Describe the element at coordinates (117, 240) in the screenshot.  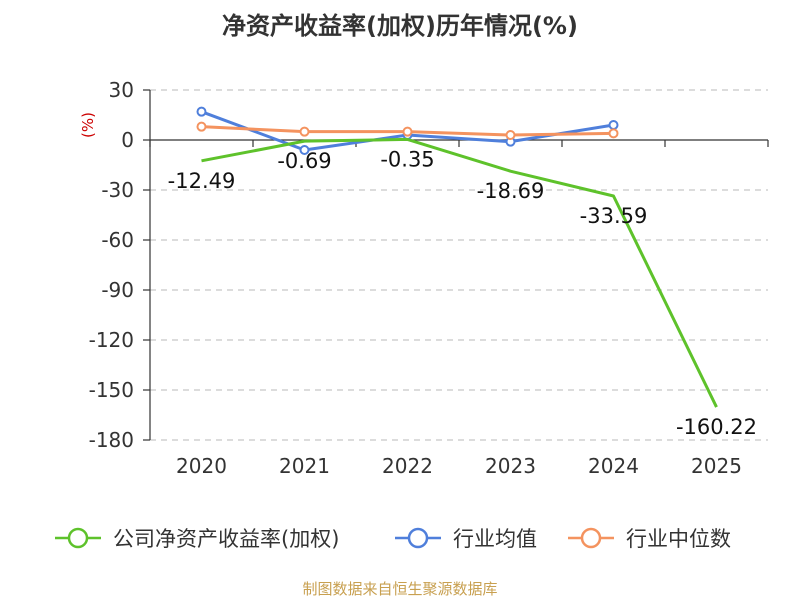
I see `y-tick-label: -60` at that location.